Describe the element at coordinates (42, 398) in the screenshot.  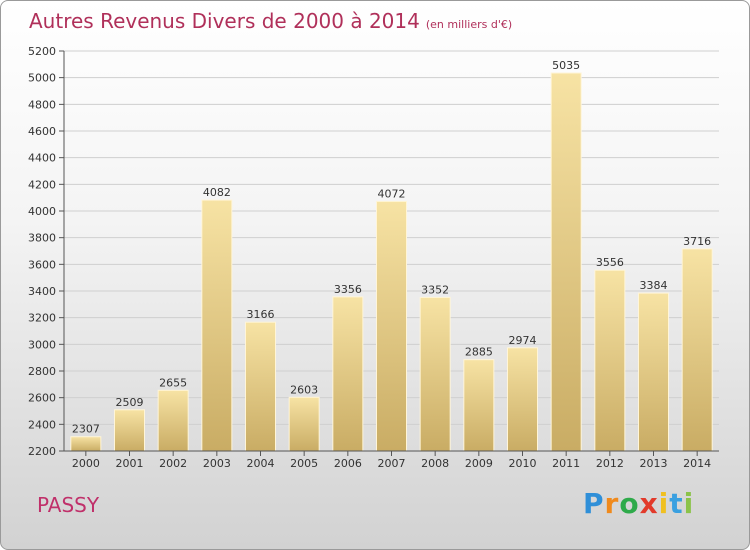
I see `y-tick-label: 2600` at that location.